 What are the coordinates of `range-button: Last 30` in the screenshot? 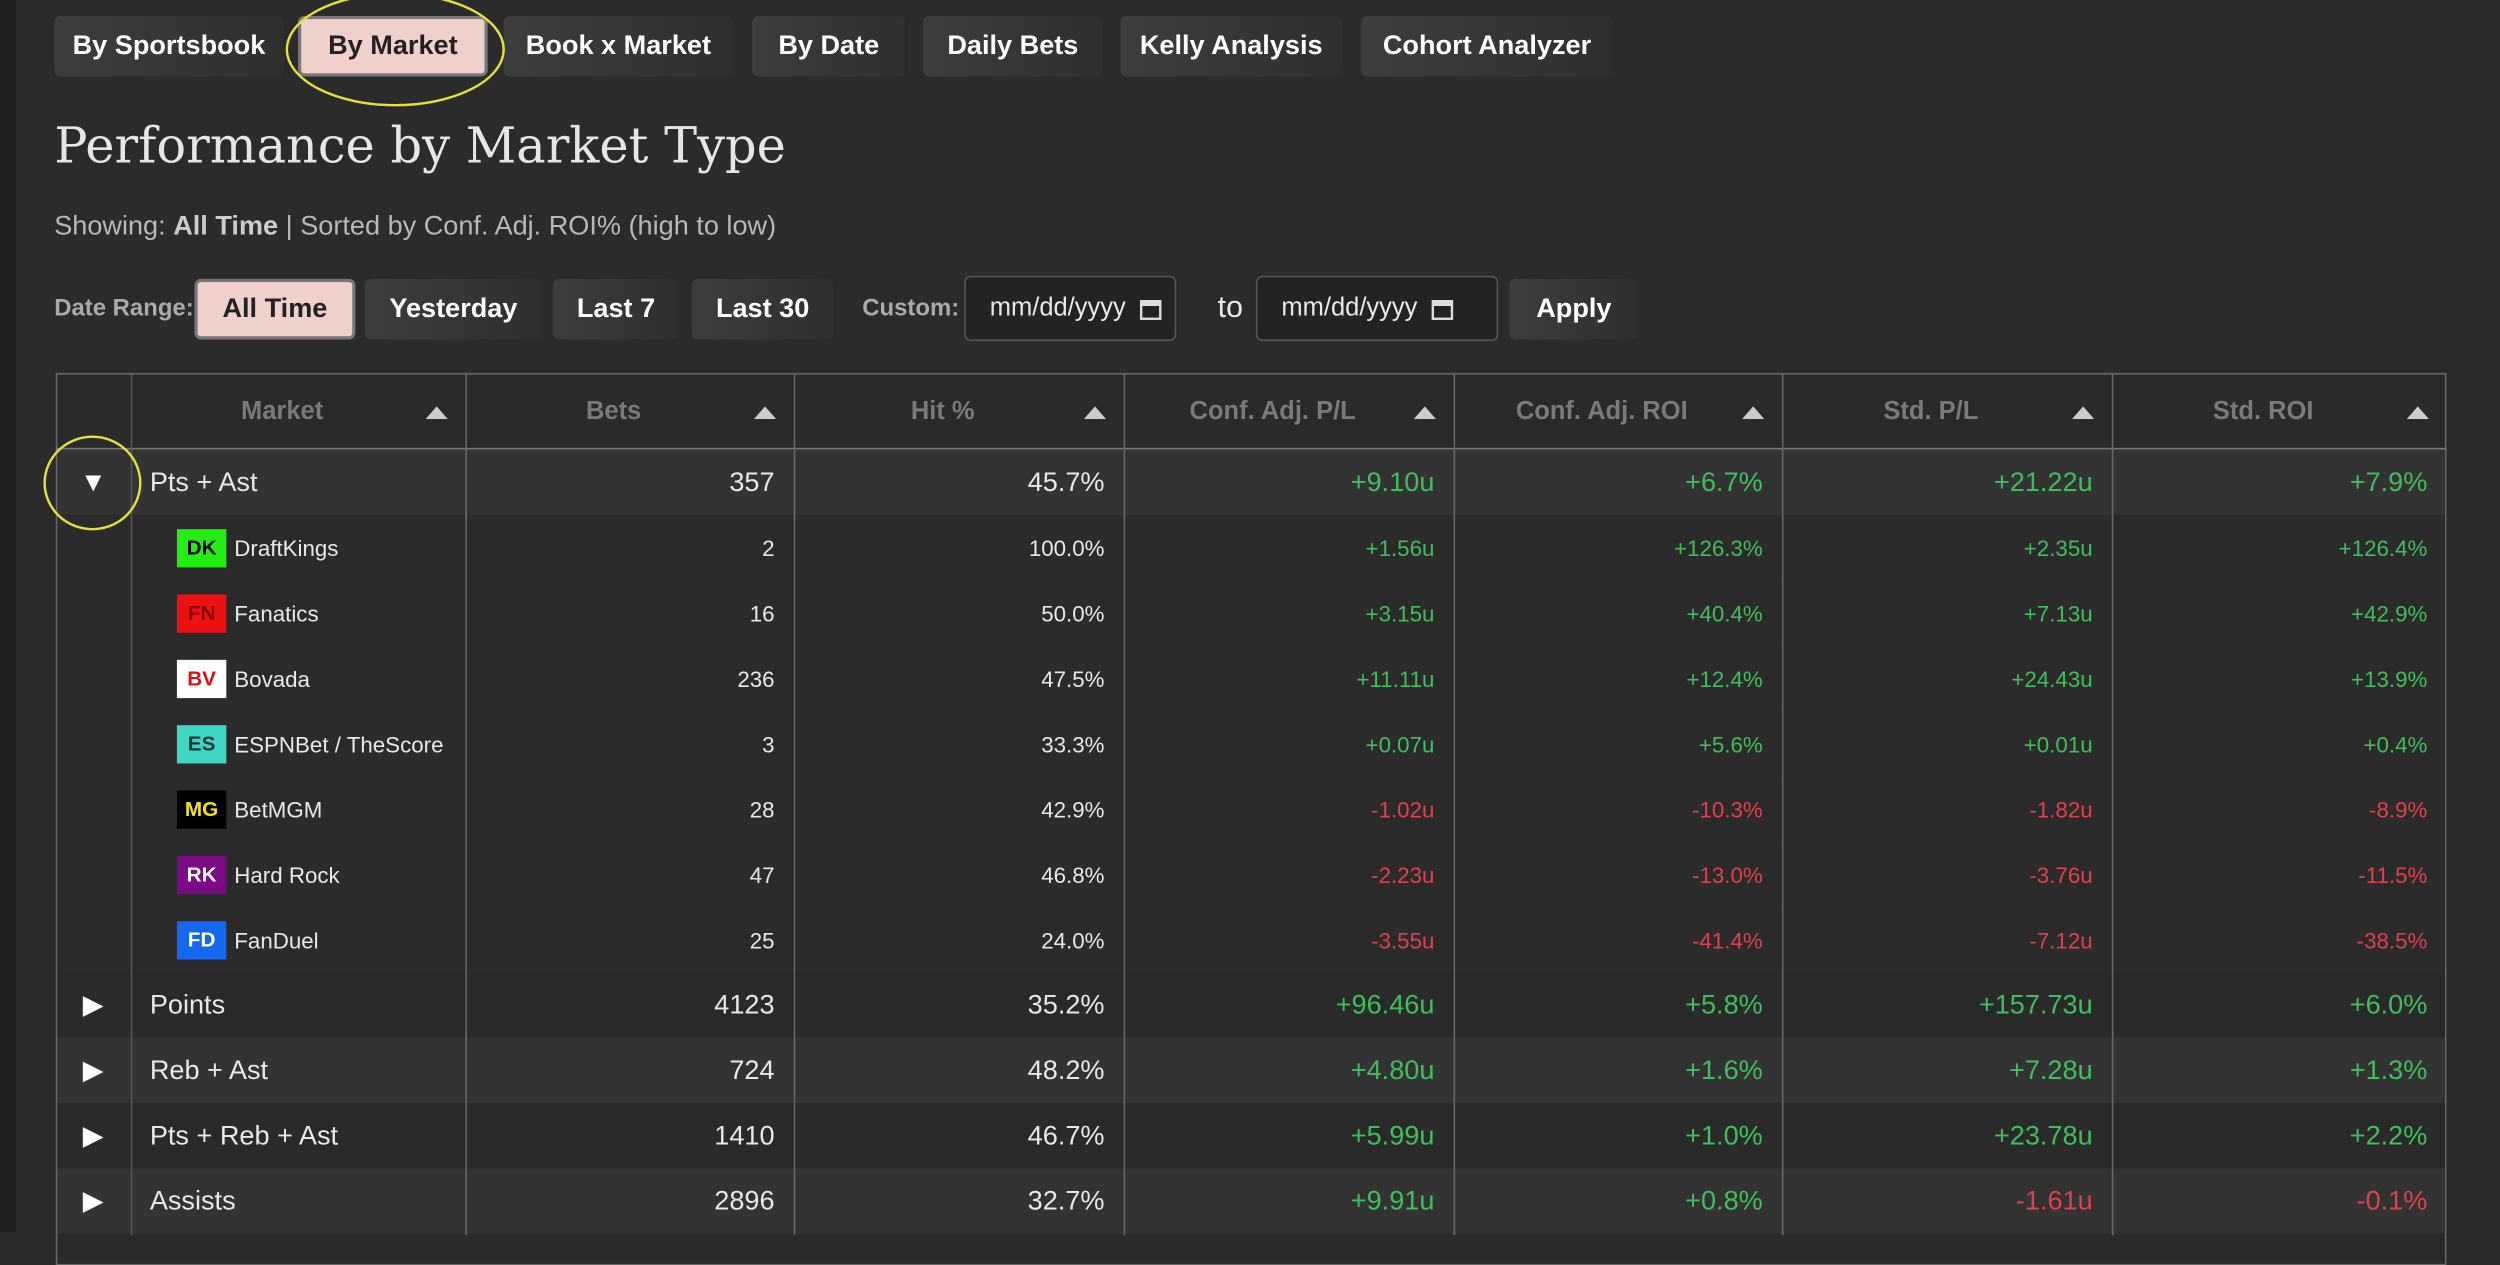 It's located at (762, 309).